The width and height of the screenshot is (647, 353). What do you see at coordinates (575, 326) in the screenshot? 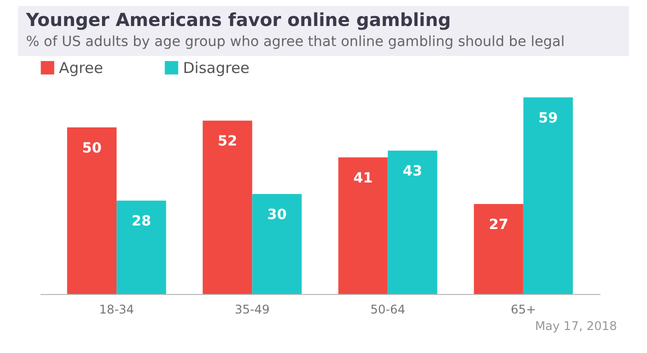
I see `text: May 17, 2018` at bounding box center [575, 326].